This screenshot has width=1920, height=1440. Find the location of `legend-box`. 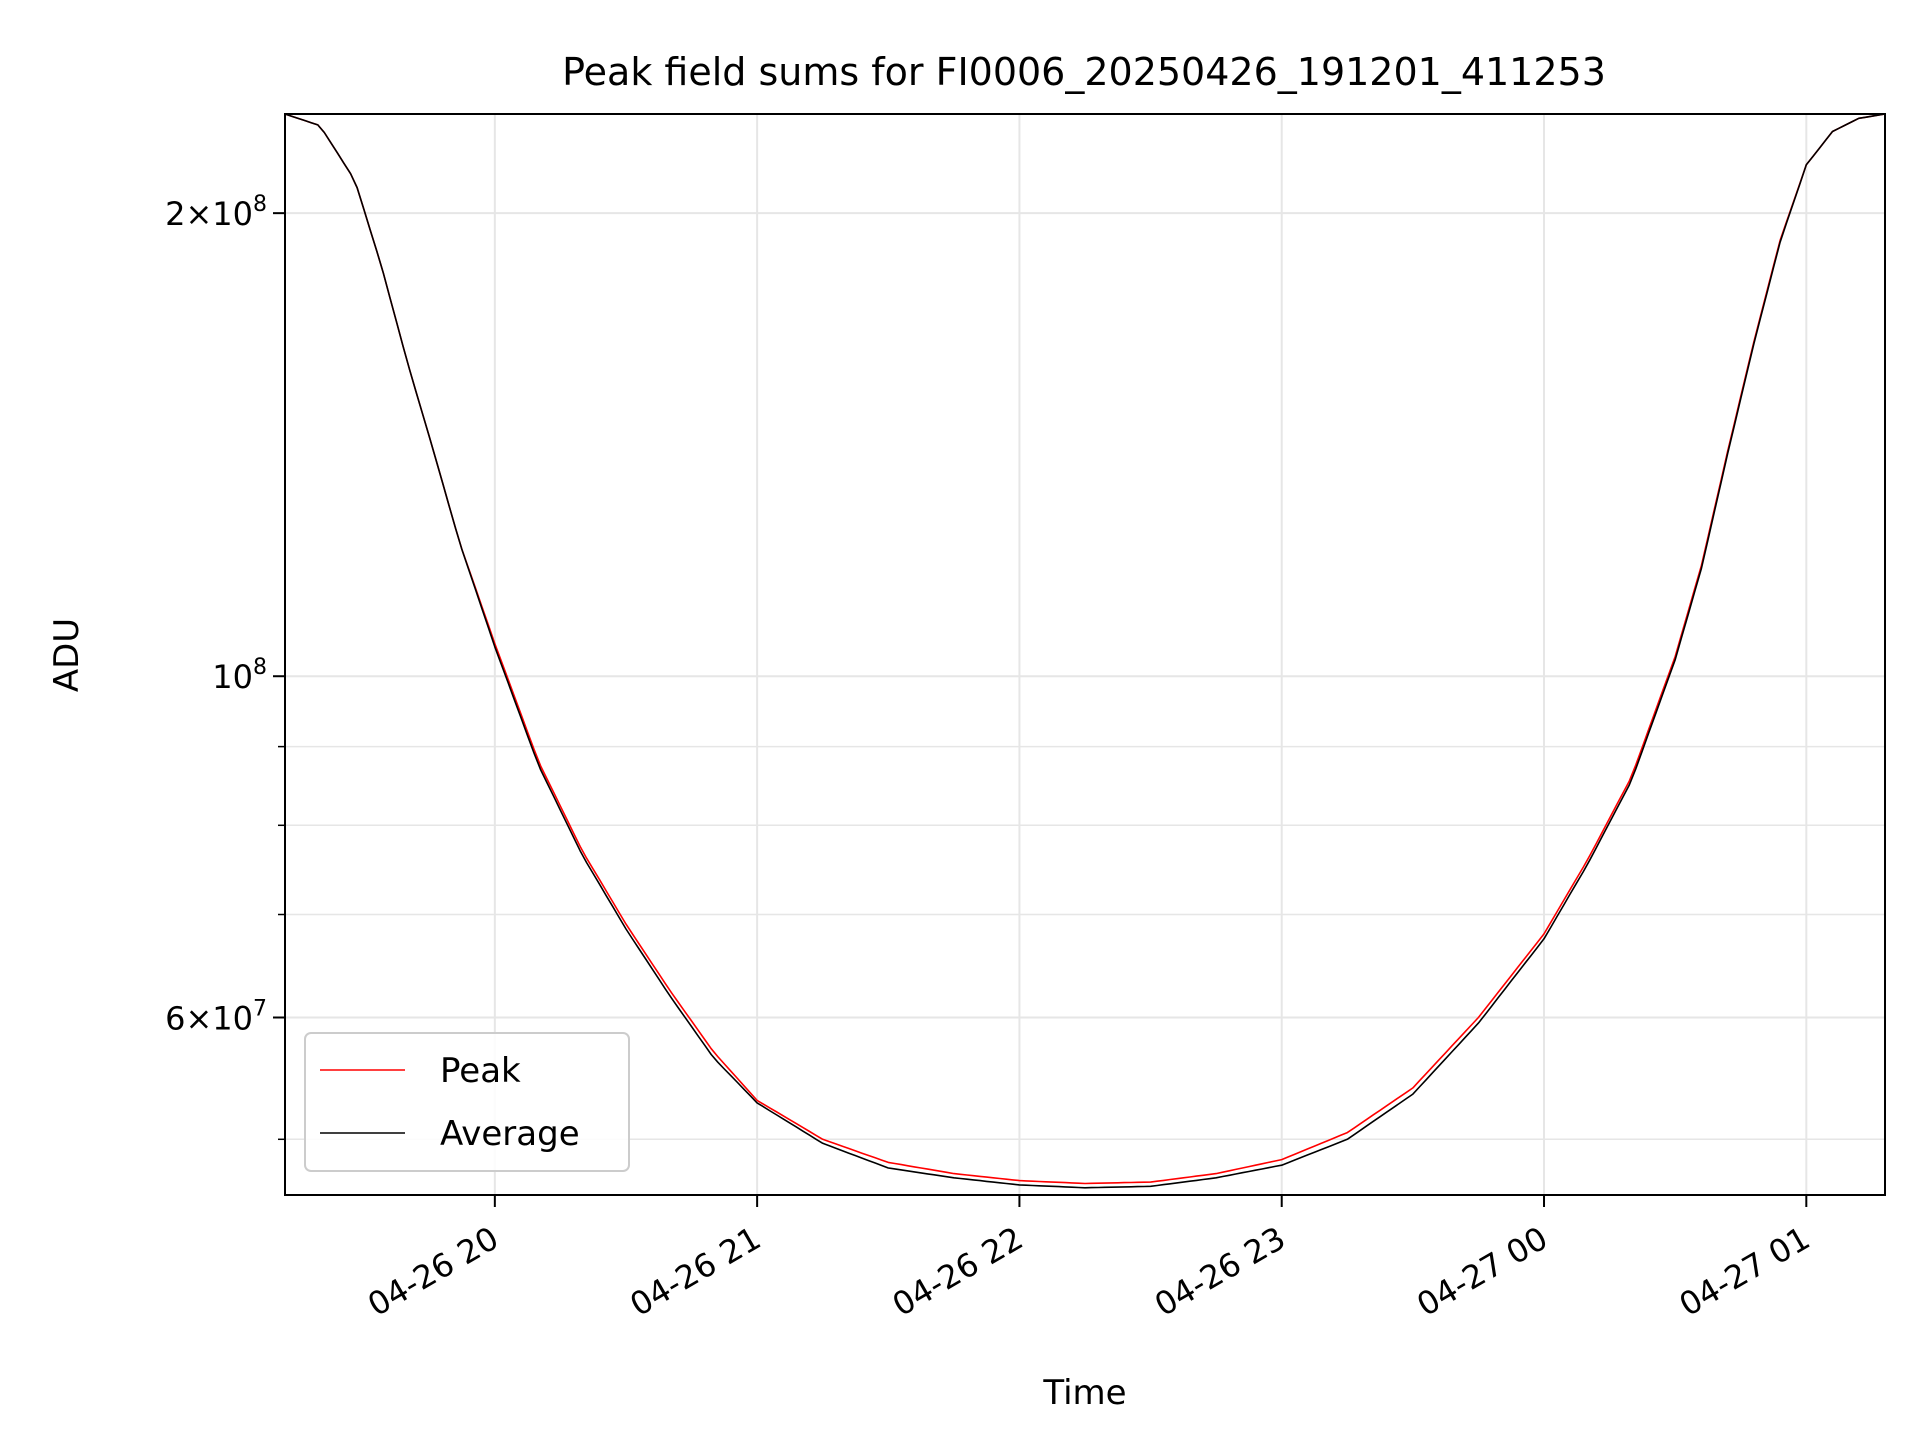

legend-box is located at coordinates (467, 1102).